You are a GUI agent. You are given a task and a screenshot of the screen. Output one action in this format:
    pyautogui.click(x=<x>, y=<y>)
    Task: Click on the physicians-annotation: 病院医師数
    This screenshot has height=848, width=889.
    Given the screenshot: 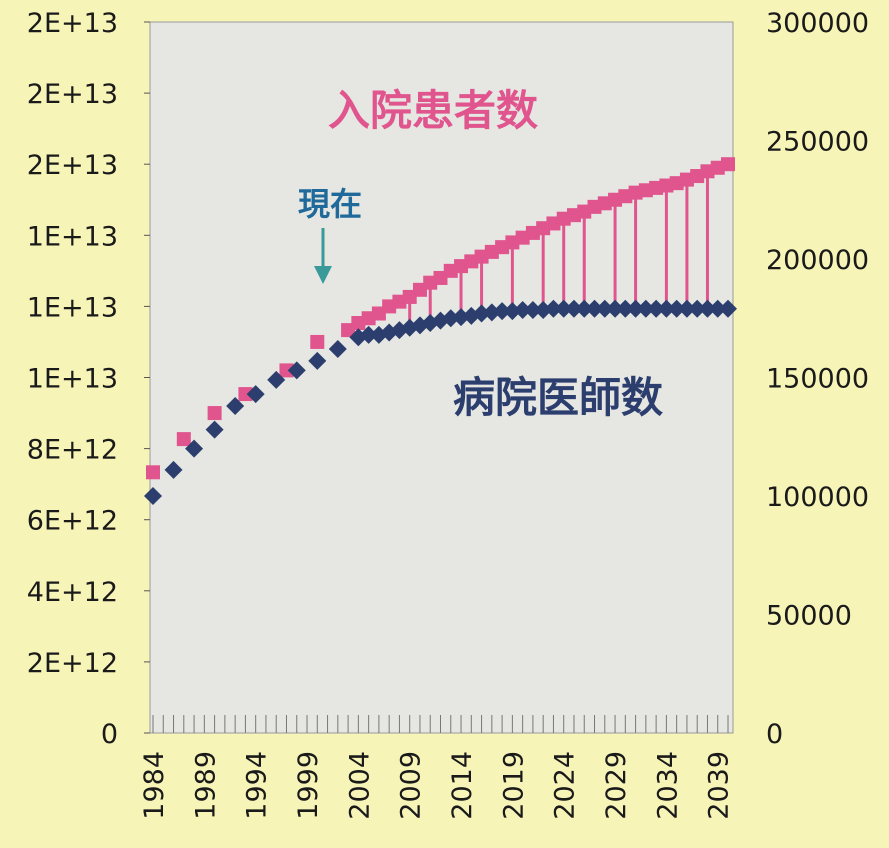 What is the action you would take?
    pyautogui.click(x=558, y=397)
    